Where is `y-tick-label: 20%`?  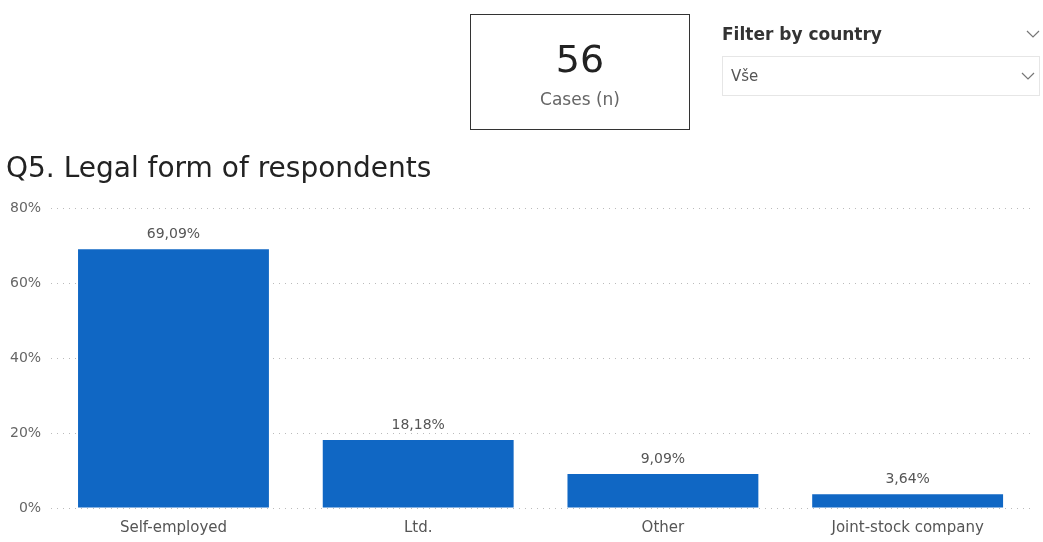
y-tick-label: 20% is located at coordinates (25, 431).